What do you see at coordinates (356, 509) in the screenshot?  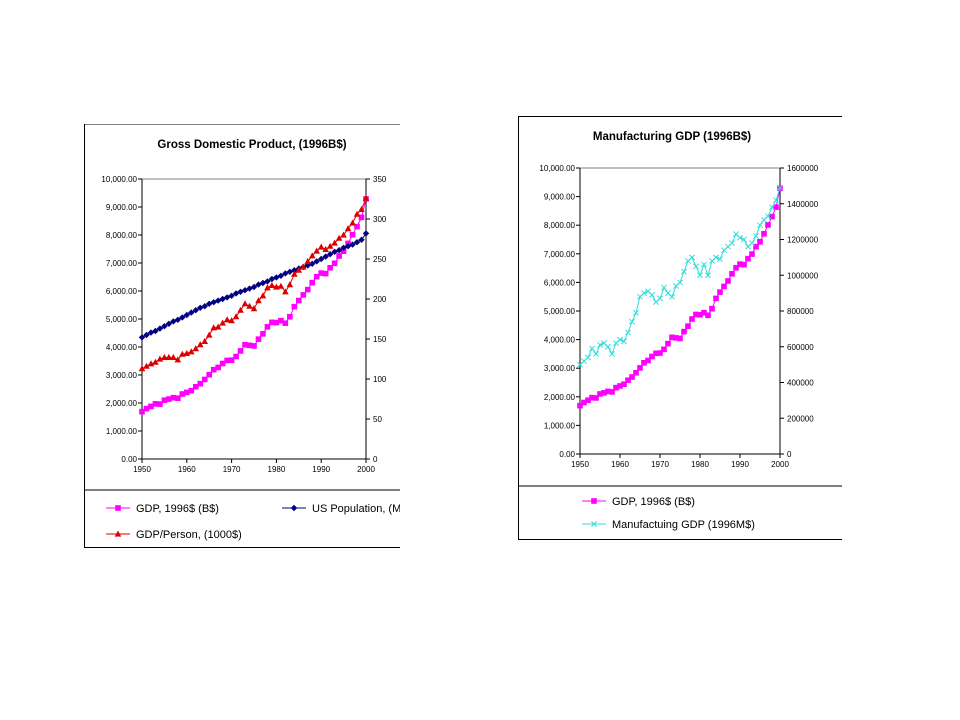 I see `legend-label: US Population, (M` at bounding box center [356, 509].